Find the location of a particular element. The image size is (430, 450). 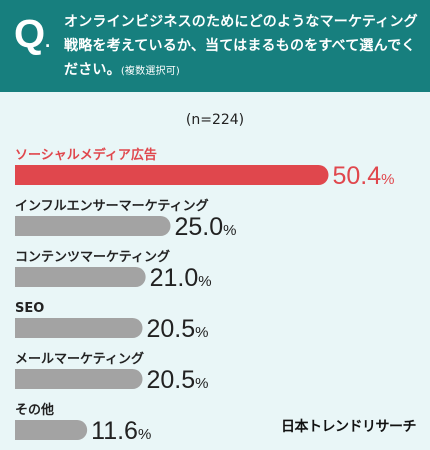

brand-logo: 日本トレンドリサーチ is located at coordinates (349, 427).